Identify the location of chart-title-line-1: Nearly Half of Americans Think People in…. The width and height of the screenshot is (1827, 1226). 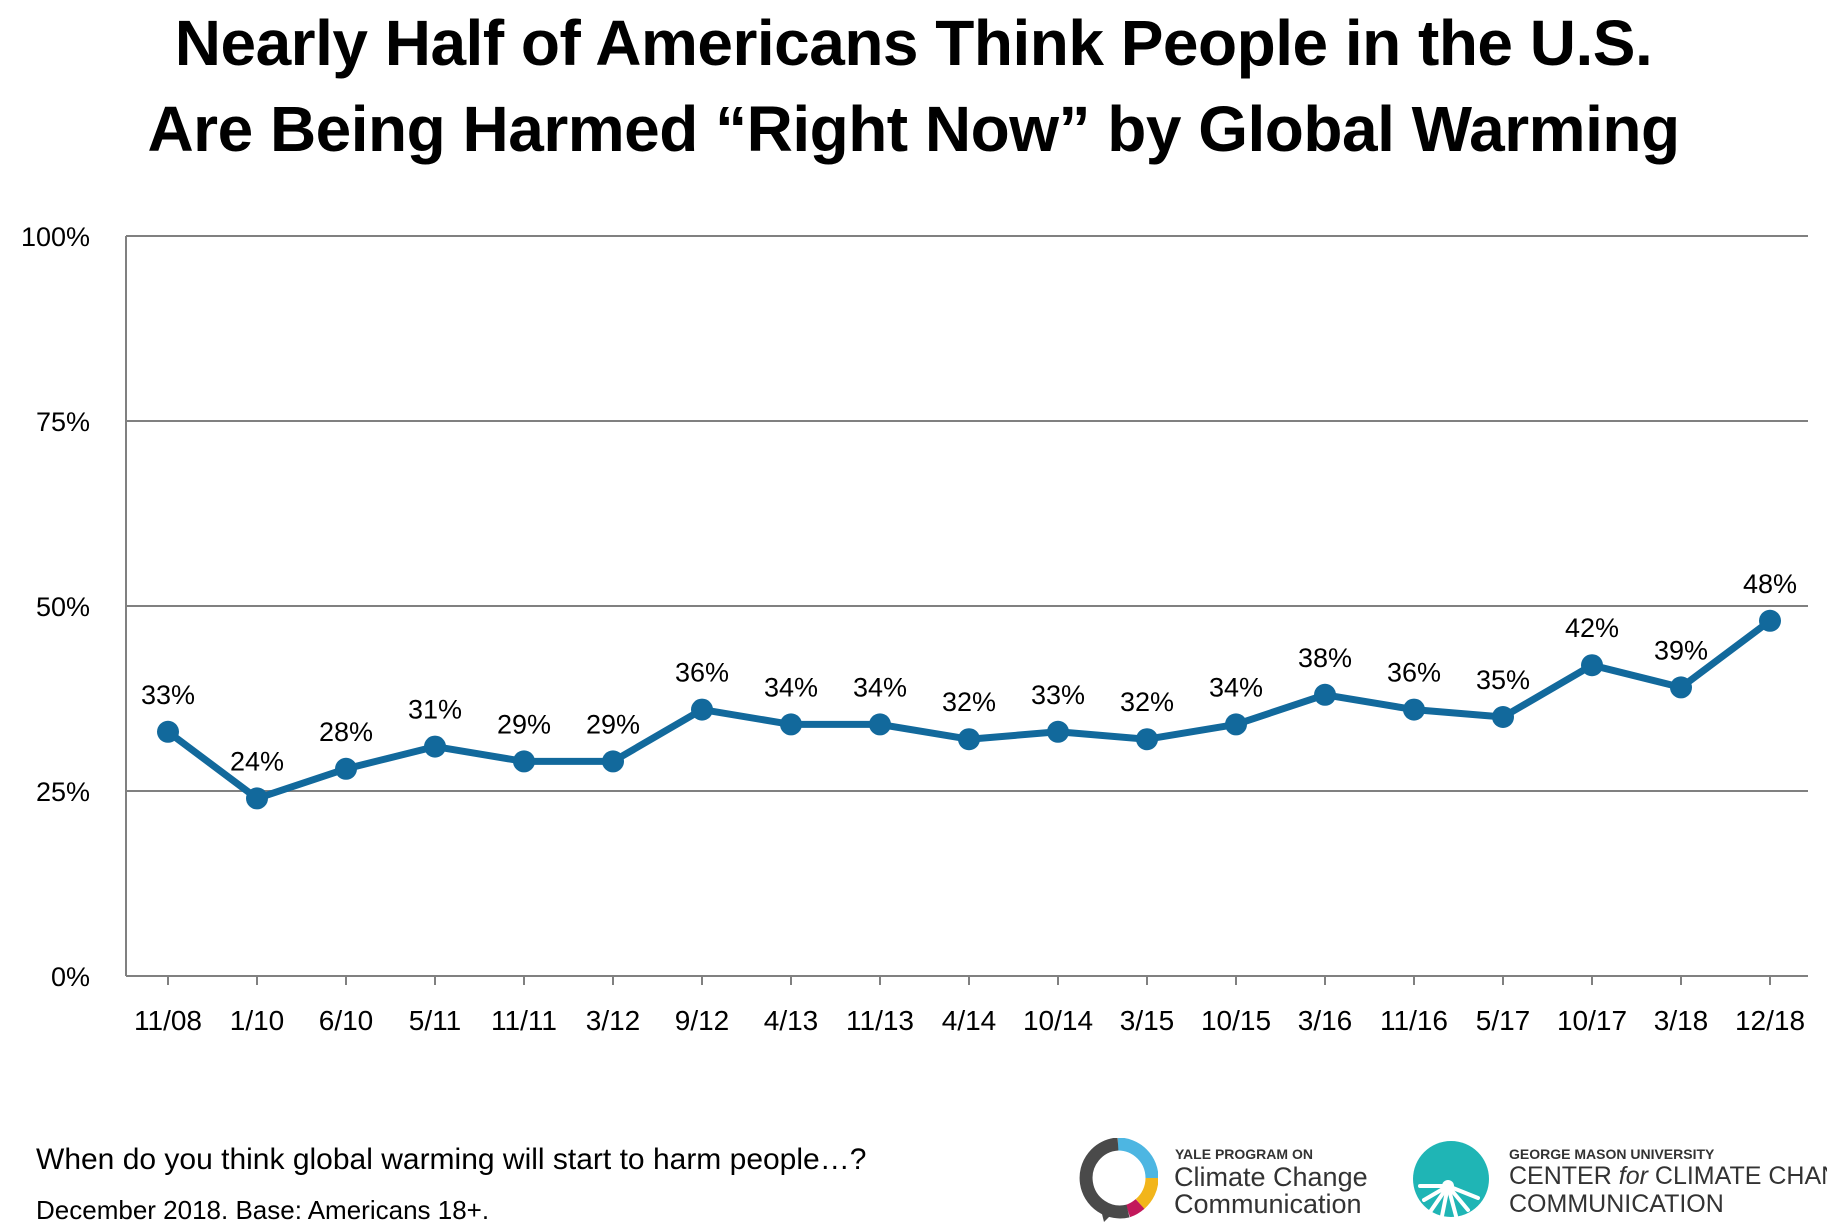
(913, 43).